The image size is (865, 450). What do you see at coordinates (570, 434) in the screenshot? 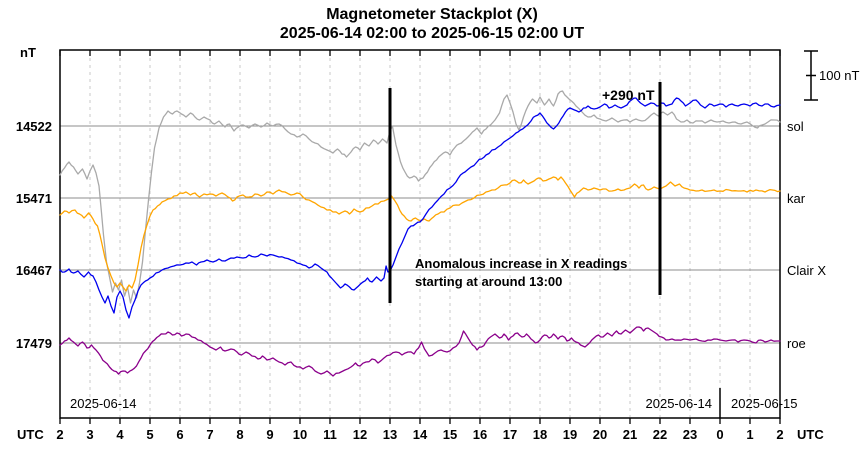
I see `x-tick-label: 19` at bounding box center [570, 434].